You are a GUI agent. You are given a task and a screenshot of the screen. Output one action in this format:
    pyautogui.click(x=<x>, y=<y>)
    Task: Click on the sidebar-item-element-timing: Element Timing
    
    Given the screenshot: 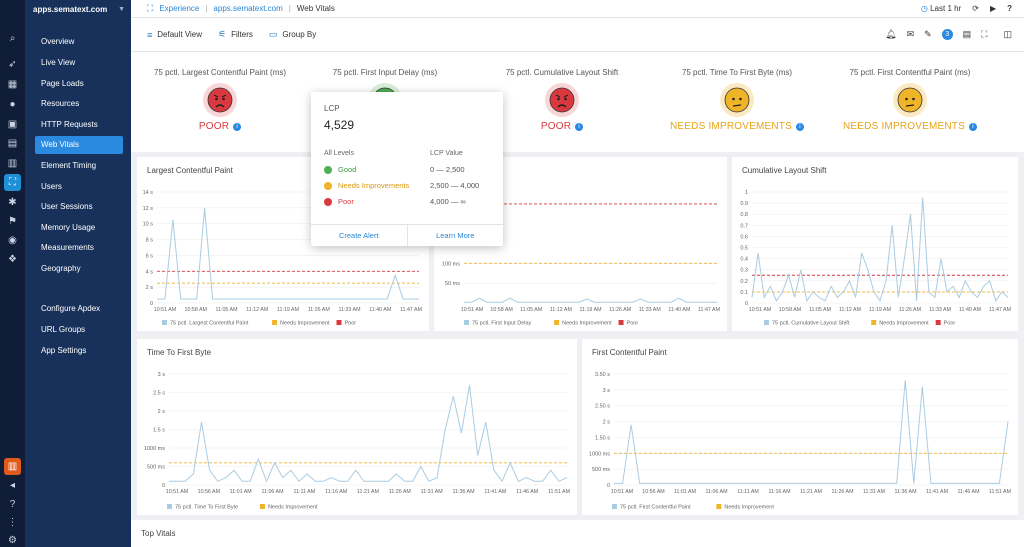 What is the action you would take?
    pyautogui.click(x=69, y=165)
    